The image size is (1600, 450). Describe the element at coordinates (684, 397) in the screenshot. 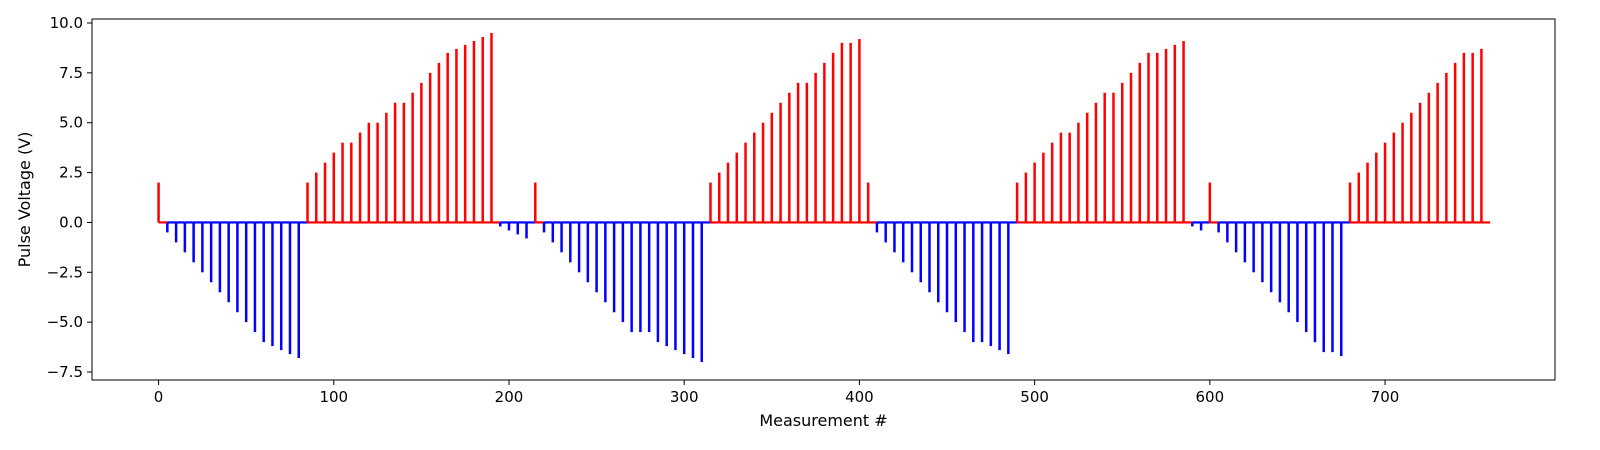

I see `x-tick-label: 300` at that location.